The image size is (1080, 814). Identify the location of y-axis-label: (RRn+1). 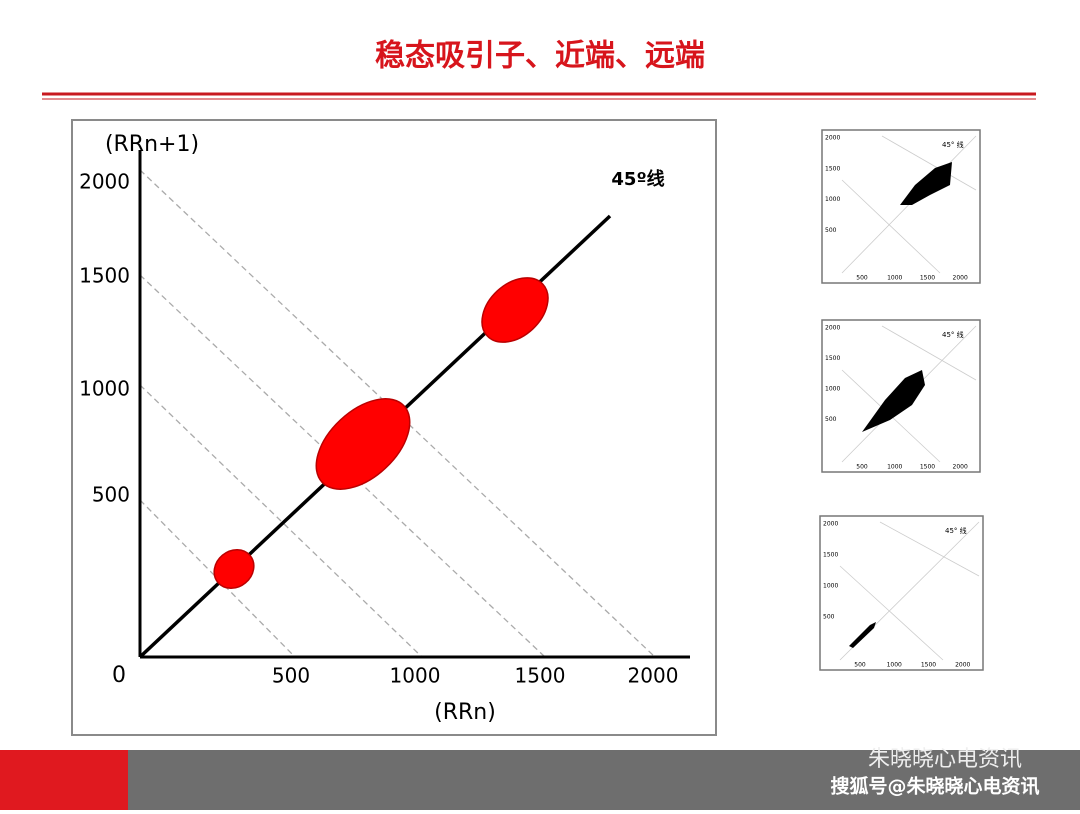
(152, 144).